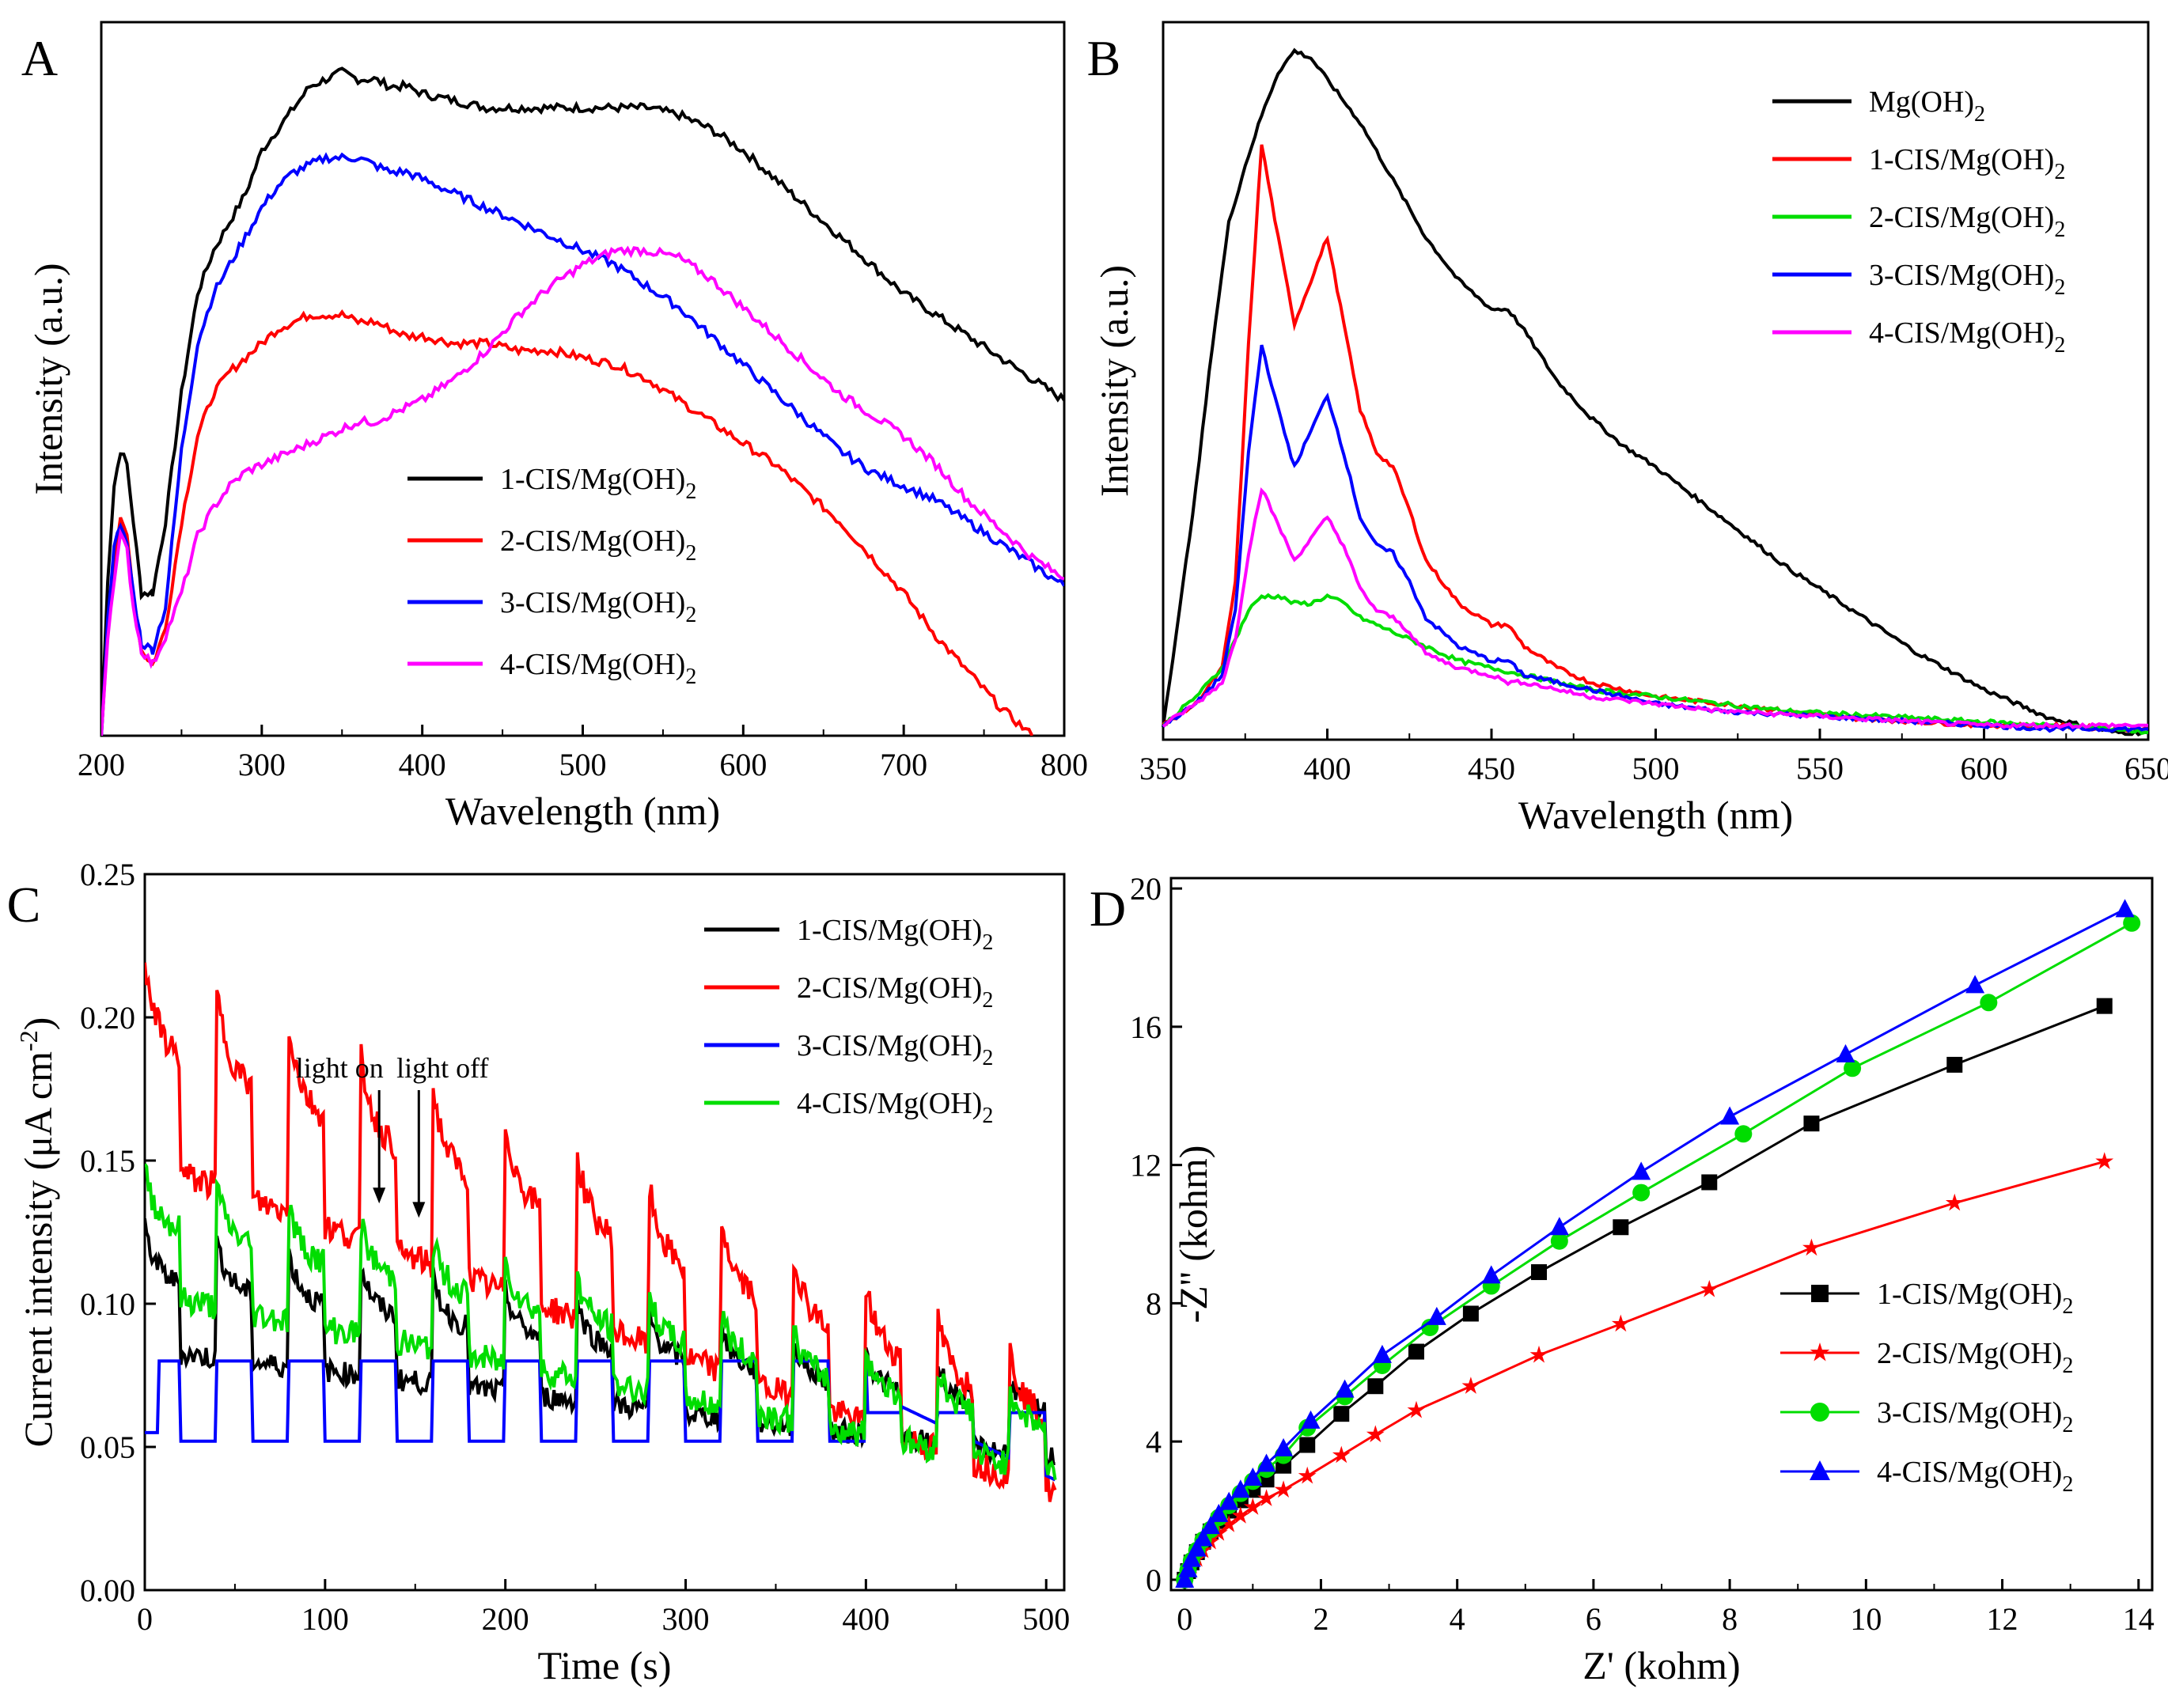 This screenshot has height=1708, width=2168. What do you see at coordinates (262, 765) in the screenshot?
I see `x-tick-label: 300` at bounding box center [262, 765].